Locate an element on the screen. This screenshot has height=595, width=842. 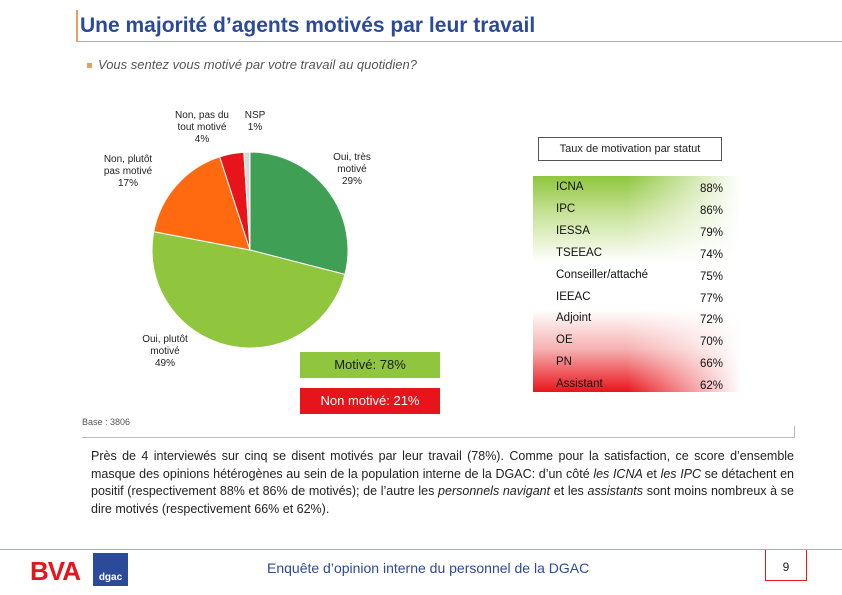
motivated-summary: Motivé: 78% is located at coordinates (370, 365).